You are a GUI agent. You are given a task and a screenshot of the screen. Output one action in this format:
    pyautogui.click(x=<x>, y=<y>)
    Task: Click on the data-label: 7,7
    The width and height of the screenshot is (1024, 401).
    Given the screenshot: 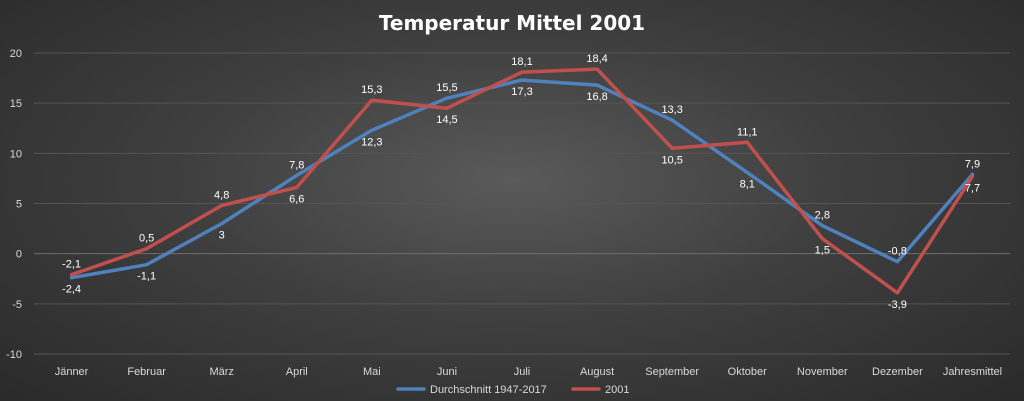 What is the action you would take?
    pyautogui.click(x=972, y=188)
    